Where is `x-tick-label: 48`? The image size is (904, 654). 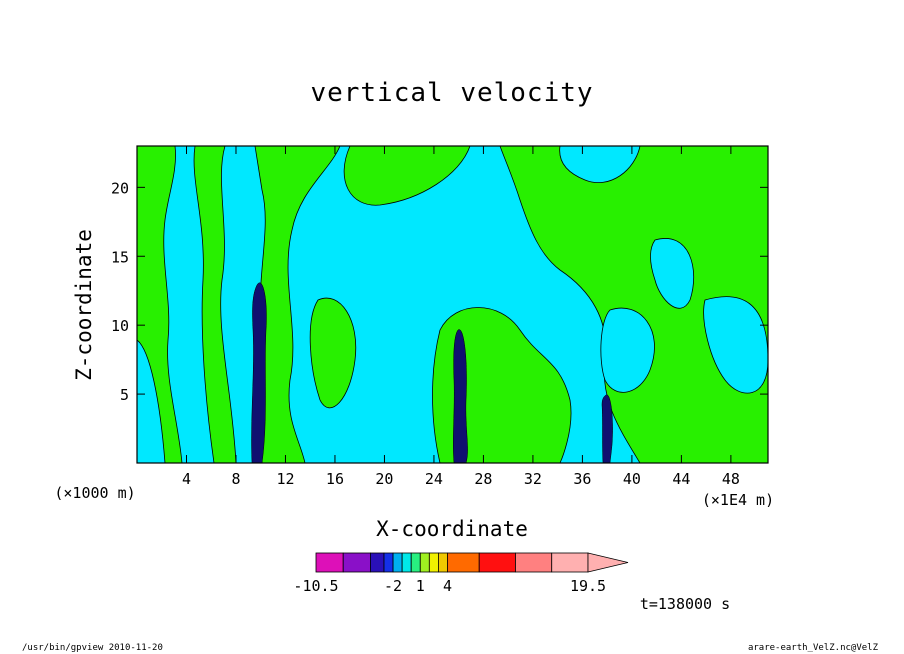 x-tick-label: 48 is located at coordinates (731, 479).